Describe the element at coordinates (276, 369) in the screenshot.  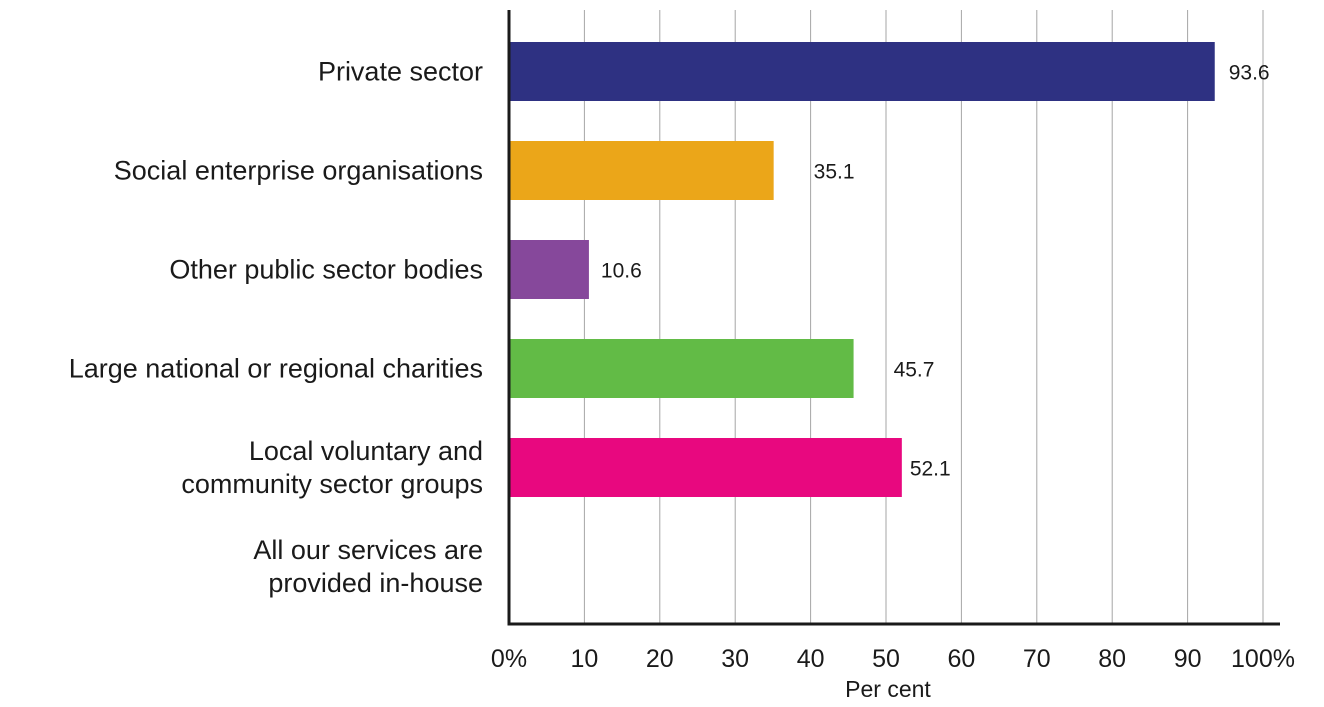
I see `category-label: Large national or regional charities` at that location.